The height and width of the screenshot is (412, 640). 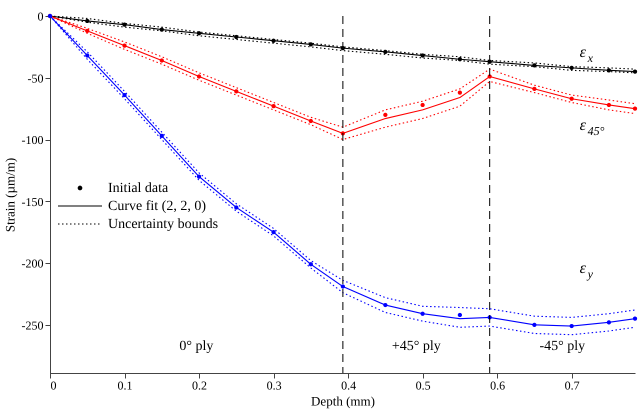 I want to click on x-tick-label: 0, so click(x=53, y=385).